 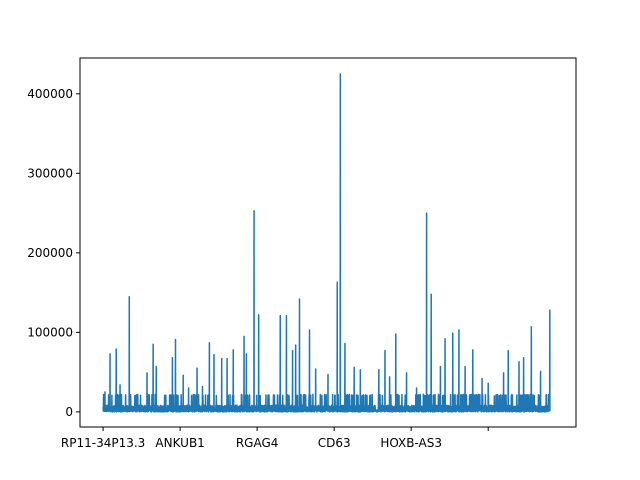 I want to click on x-tick-label: CD63, so click(x=334, y=443).